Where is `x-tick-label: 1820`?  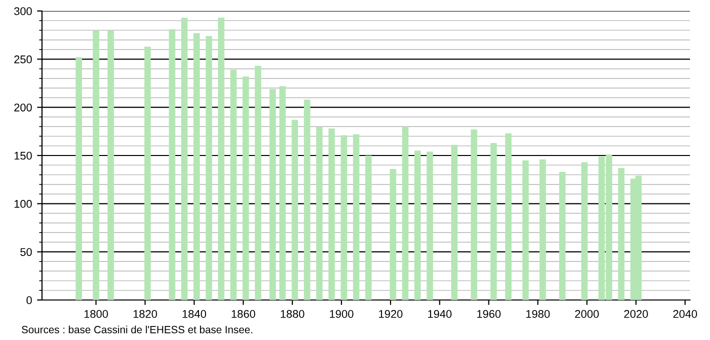
x-tick-label: 1820 is located at coordinates (146, 314).